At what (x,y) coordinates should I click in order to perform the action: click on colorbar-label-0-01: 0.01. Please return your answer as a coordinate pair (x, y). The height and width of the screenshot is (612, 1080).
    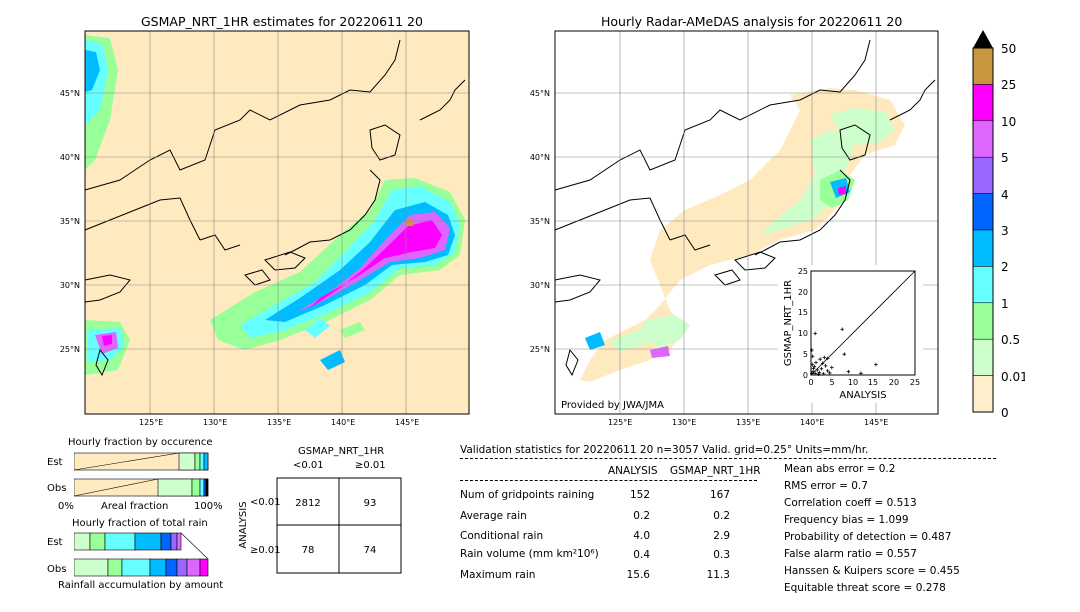
    Looking at the image, I should click on (1013, 377).